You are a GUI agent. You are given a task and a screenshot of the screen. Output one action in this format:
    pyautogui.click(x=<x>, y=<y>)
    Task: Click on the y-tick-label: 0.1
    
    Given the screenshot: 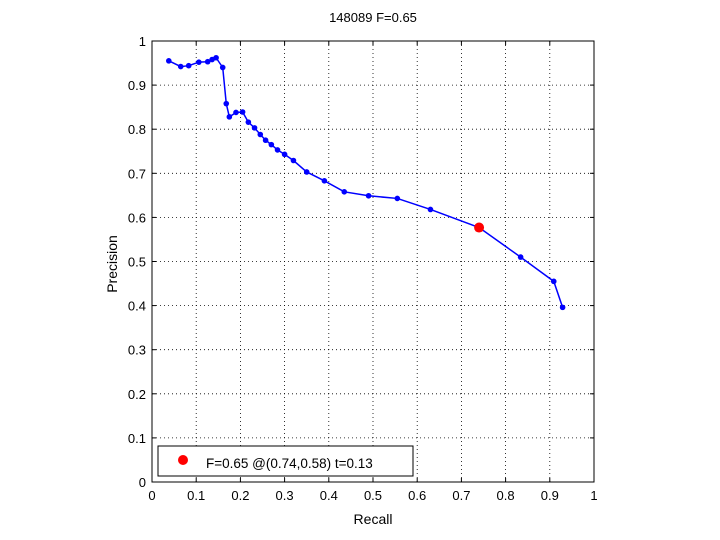 What is the action you would take?
    pyautogui.click(x=137, y=438)
    